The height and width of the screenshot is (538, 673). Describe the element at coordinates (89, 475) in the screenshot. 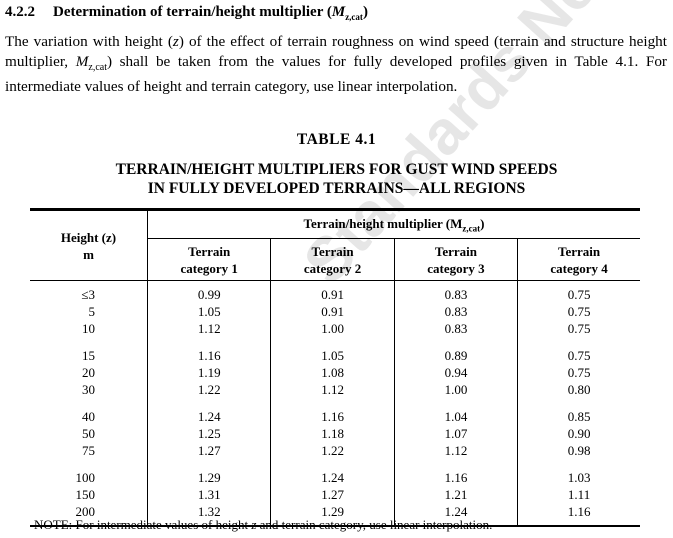

I see `height-cell: 100` at that location.